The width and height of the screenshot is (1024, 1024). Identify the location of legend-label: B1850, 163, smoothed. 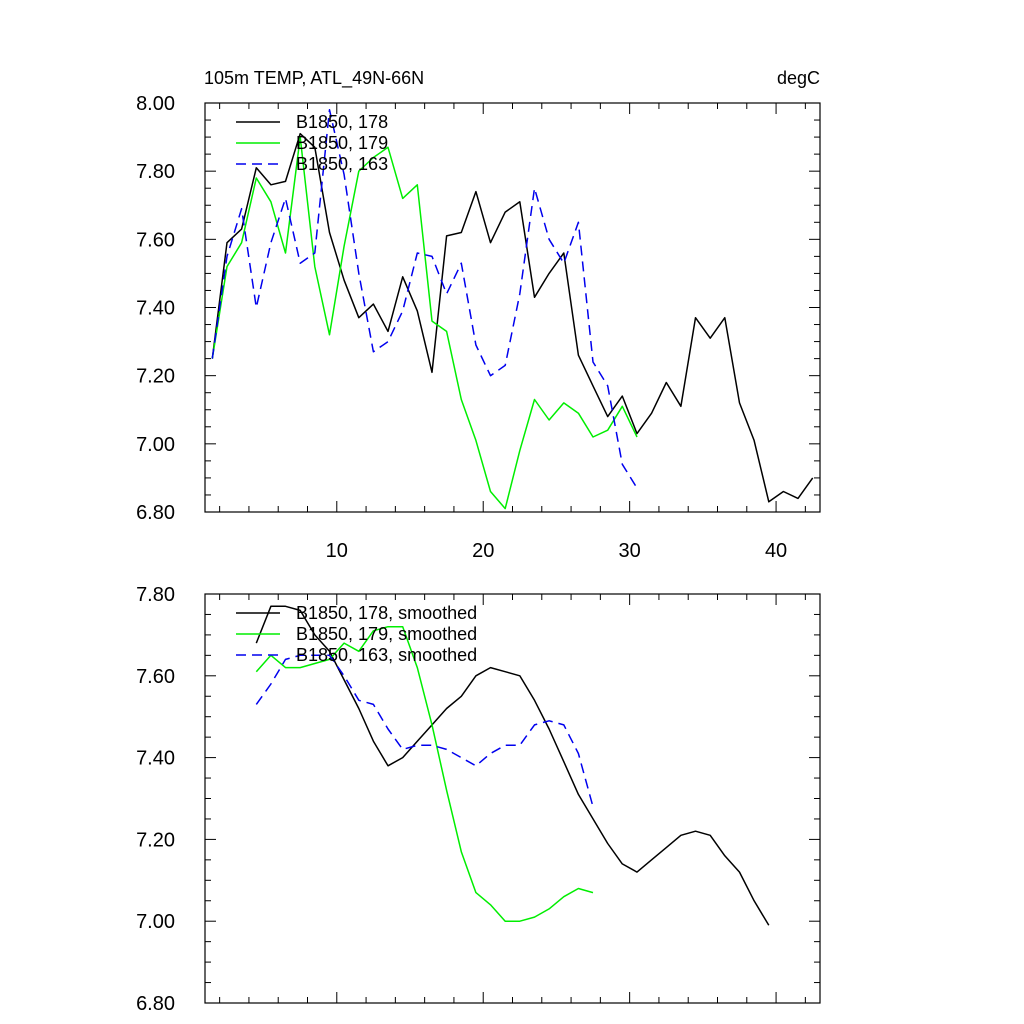
(386, 655).